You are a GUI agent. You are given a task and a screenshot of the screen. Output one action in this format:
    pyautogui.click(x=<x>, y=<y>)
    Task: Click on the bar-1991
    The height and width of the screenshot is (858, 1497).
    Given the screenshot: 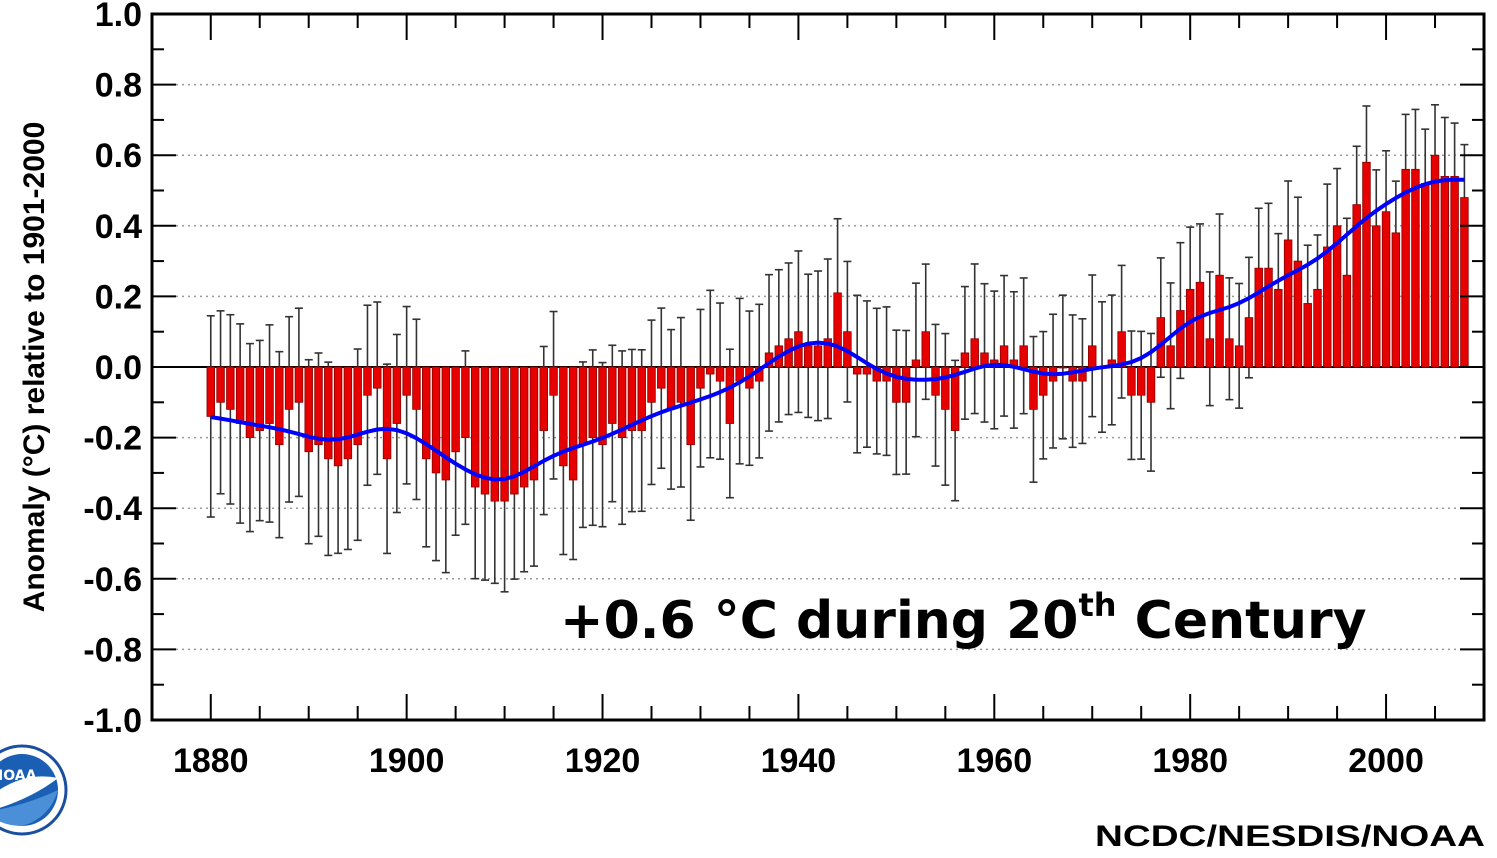 What is the action you would take?
    pyautogui.click(x=1298, y=314)
    